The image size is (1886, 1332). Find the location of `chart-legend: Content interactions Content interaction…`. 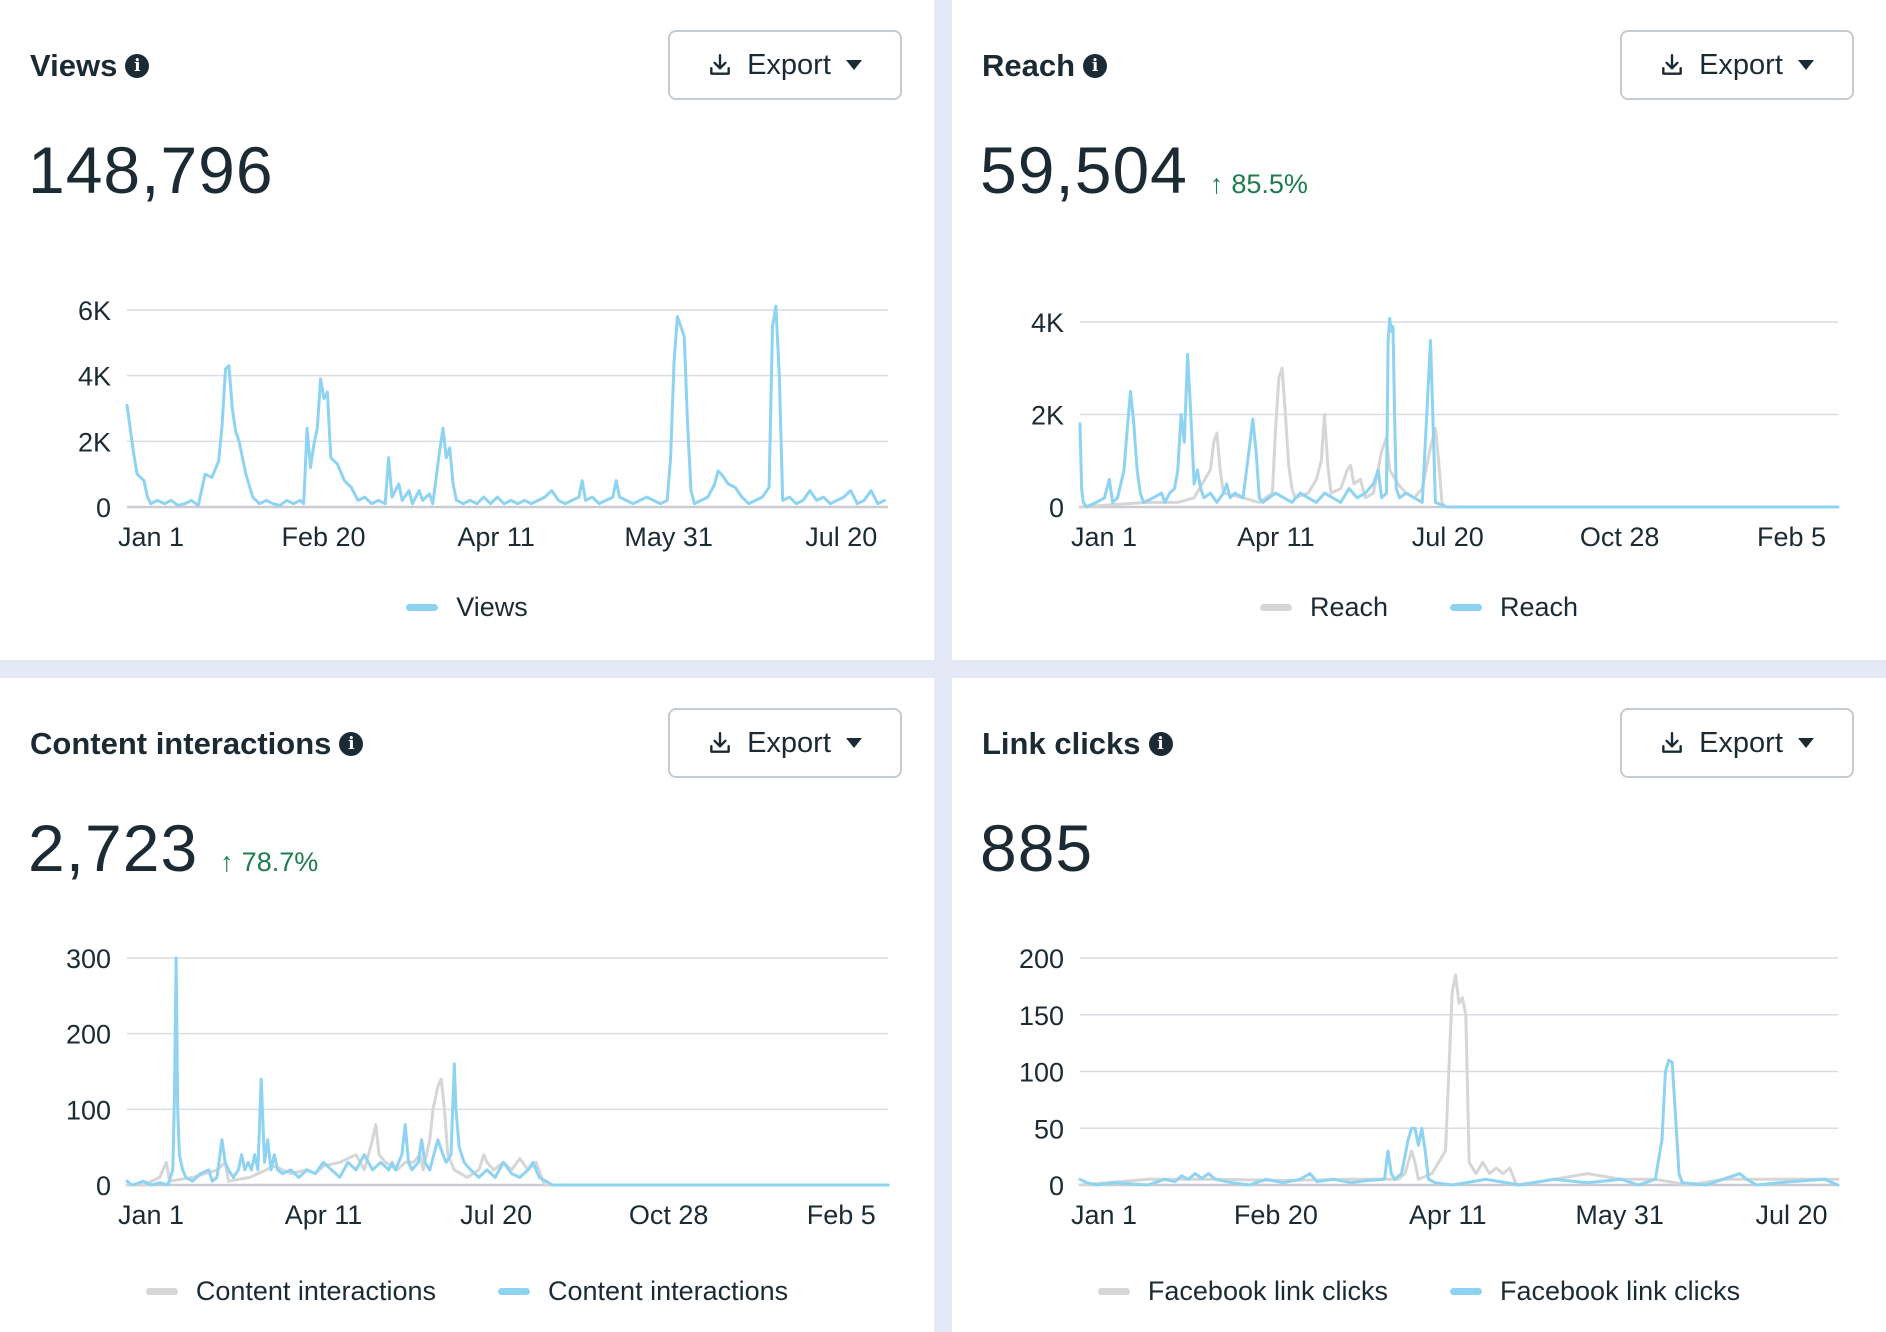

chart-legend: Content interactions Content interaction… is located at coordinates (467, 1291).